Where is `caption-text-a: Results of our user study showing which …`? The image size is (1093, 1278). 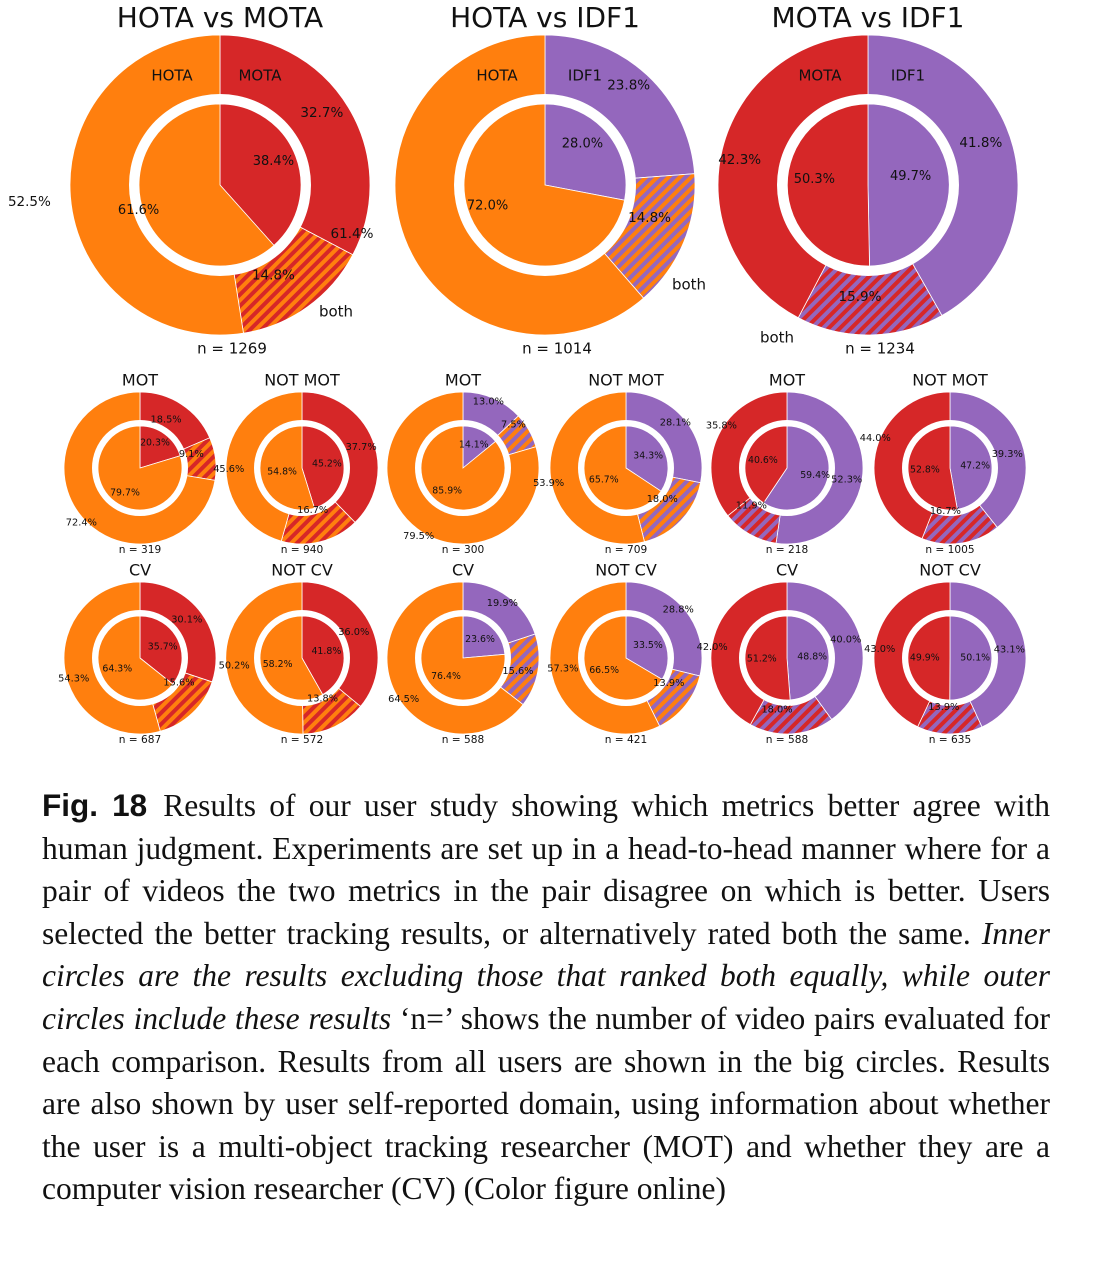 caption-text-a: Results of our user study showing which … is located at coordinates (546, 869).